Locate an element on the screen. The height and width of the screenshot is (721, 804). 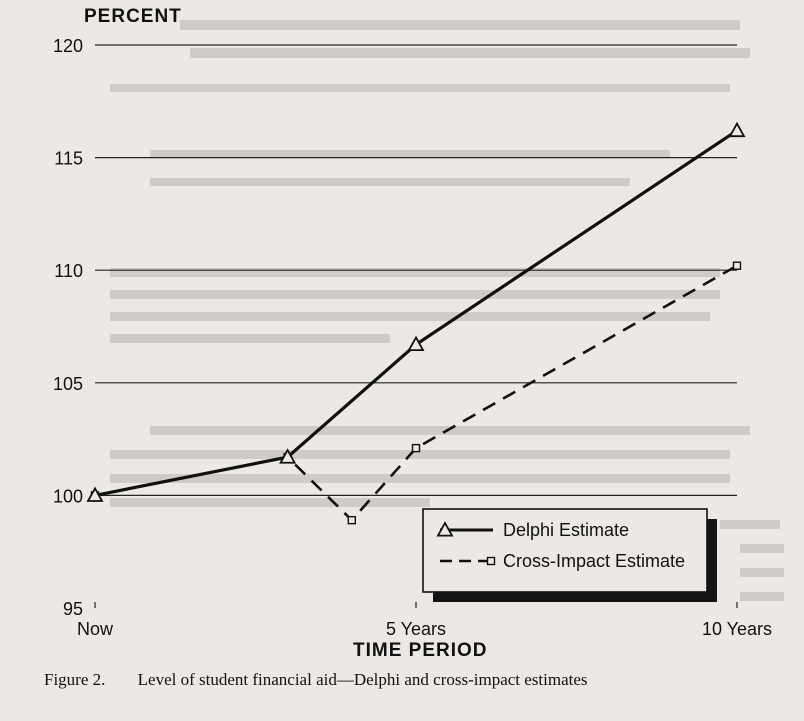
y-tick-label: 100 is located at coordinates (68, 496).